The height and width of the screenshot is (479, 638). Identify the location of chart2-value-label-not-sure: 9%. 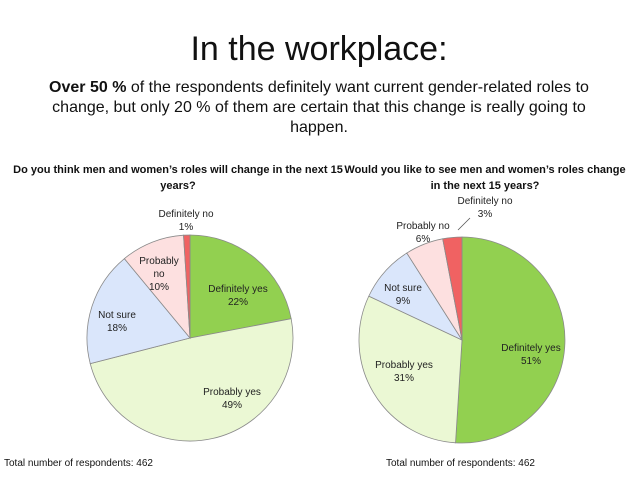
(403, 301).